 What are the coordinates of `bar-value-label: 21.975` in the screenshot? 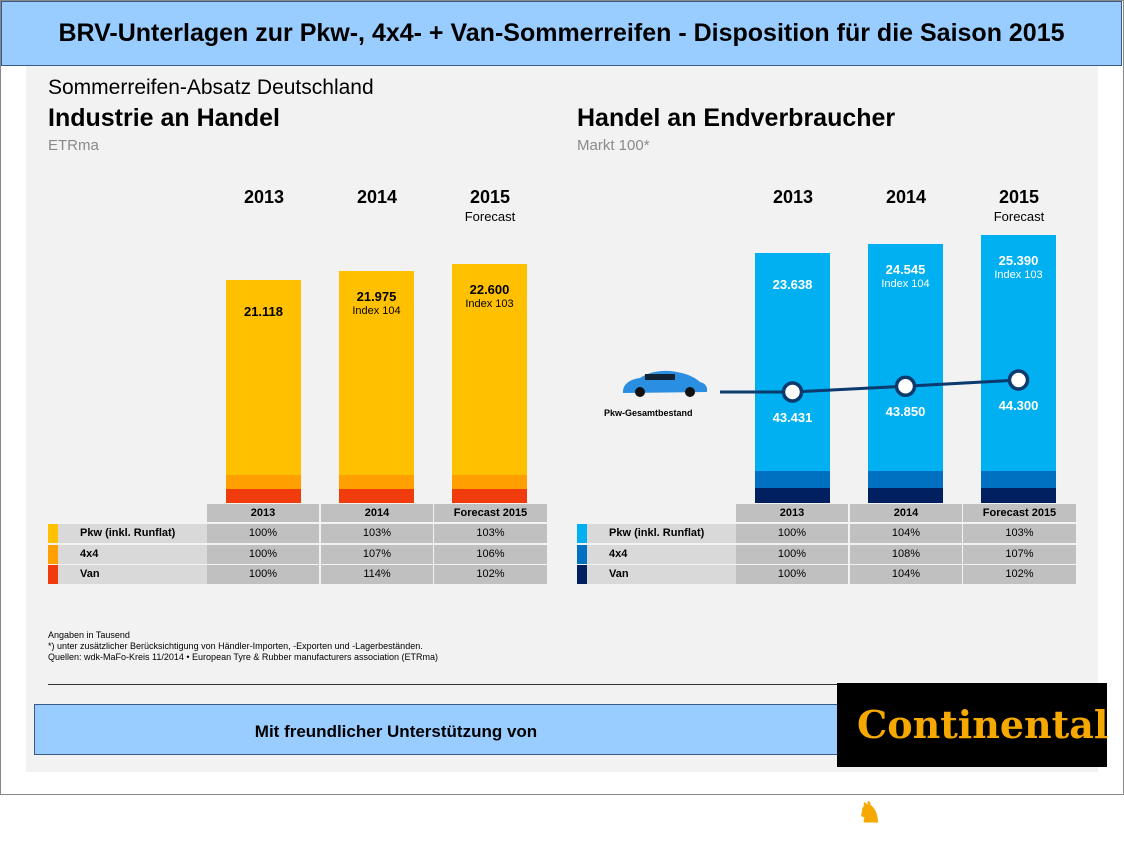 It's located at (376, 296).